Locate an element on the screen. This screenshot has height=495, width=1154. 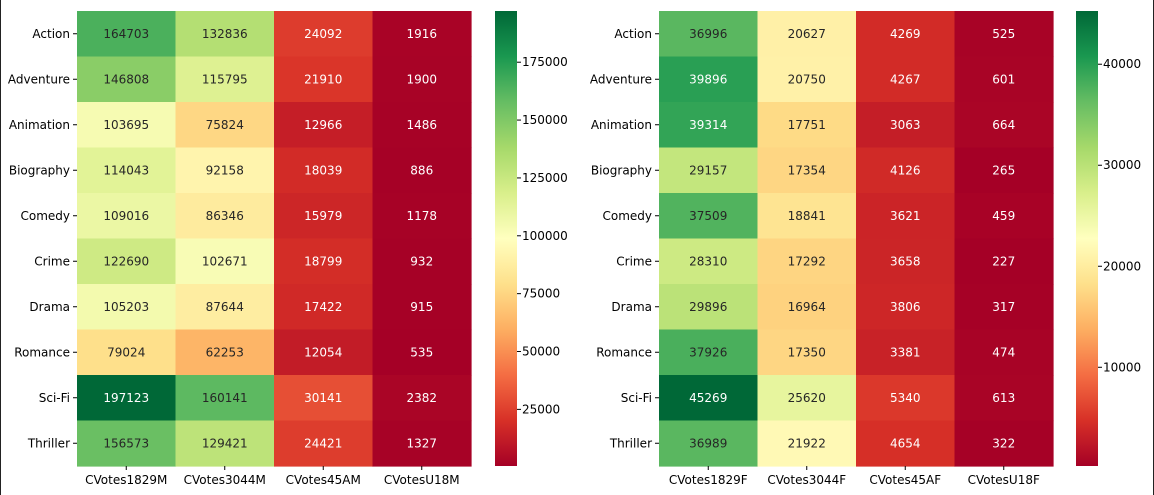
cell-value-label: 24092 is located at coordinates (323, 34).